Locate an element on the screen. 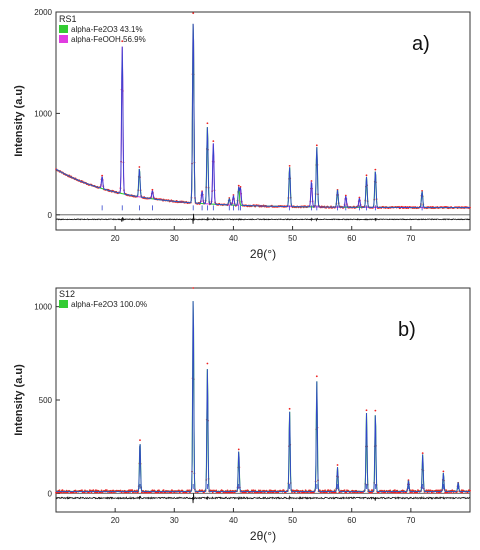 Image resolution: width=480 pixels, height=550 pixels. legend-label-feooh-a: alpha-FeOOH 56.9% is located at coordinates (108, 39).